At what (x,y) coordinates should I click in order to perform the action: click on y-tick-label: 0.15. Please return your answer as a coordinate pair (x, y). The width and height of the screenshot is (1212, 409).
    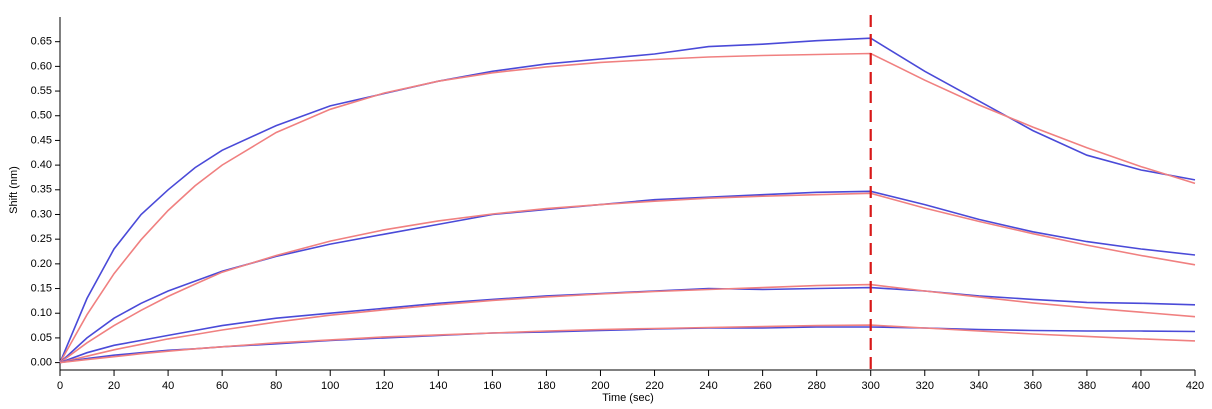
    Looking at the image, I should click on (41, 288).